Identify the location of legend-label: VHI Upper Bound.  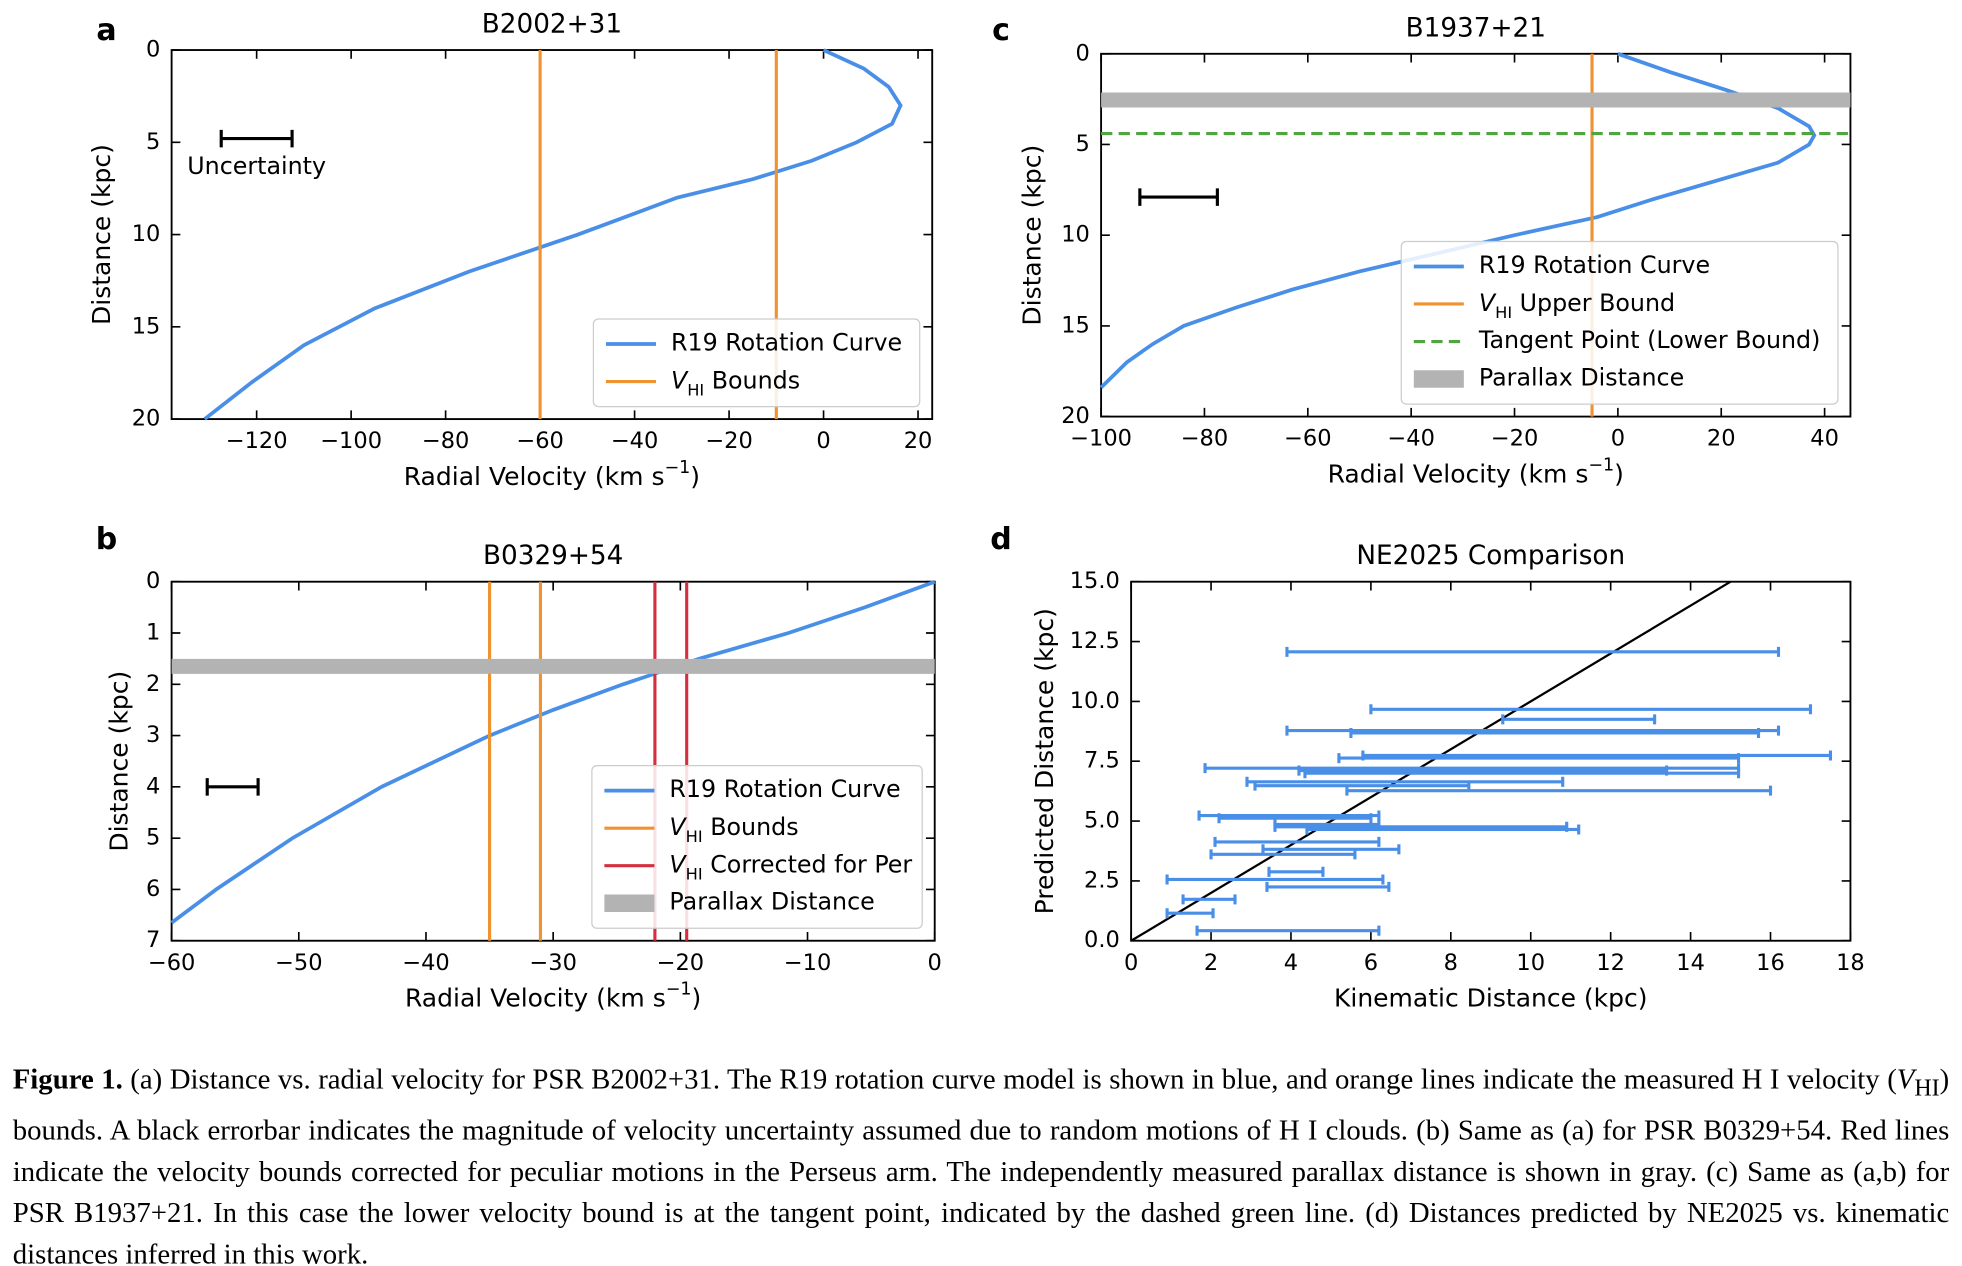
(1577, 305).